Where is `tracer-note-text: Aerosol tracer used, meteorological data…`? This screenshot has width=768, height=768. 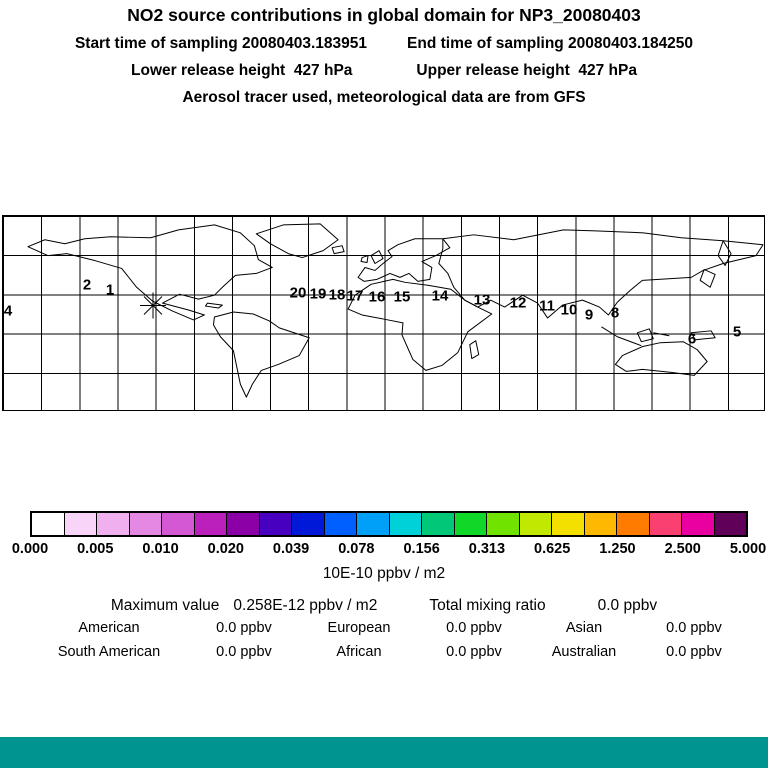 tracer-note-text: Aerosol tracer used, meteorological data… is located at coordinates (384, 97).